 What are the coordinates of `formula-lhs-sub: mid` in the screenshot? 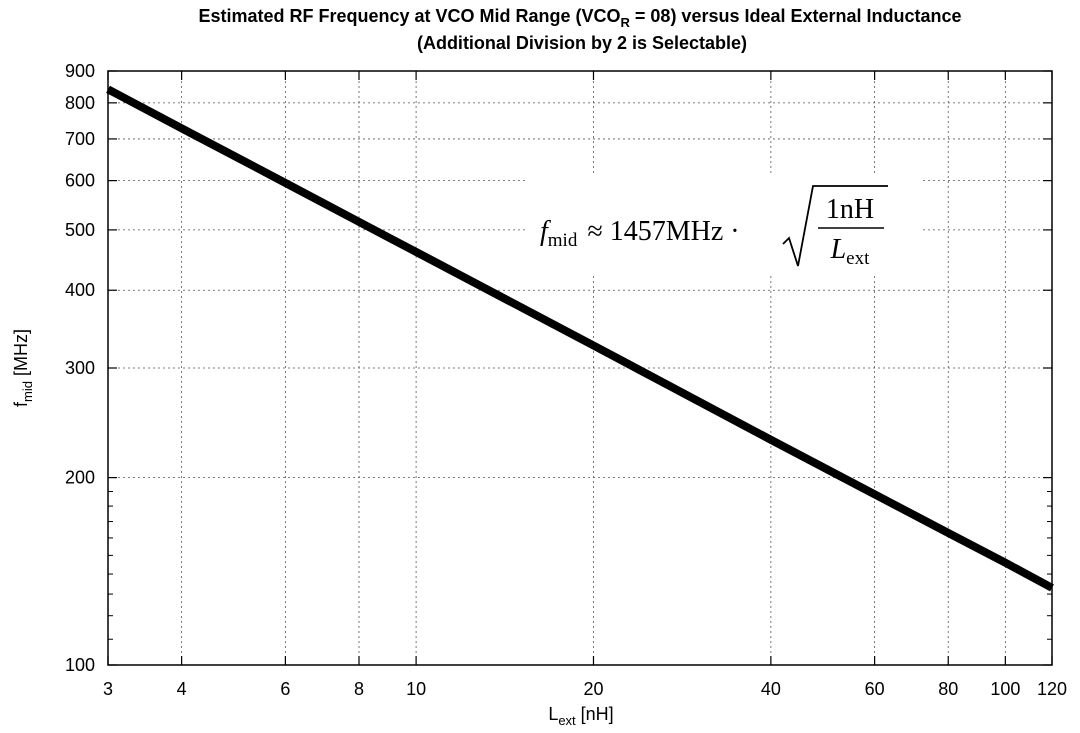 It's located at (563, 240).